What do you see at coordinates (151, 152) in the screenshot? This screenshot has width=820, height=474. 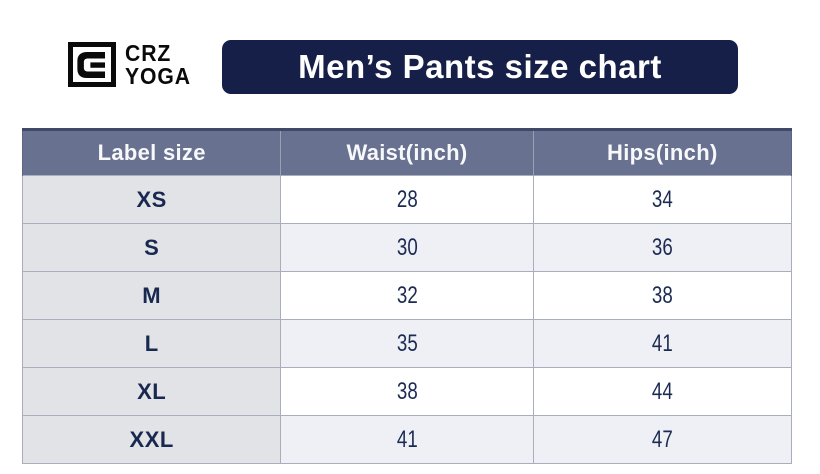 I see `column-header-label-size: Label size` at bounding box center [151, 152].